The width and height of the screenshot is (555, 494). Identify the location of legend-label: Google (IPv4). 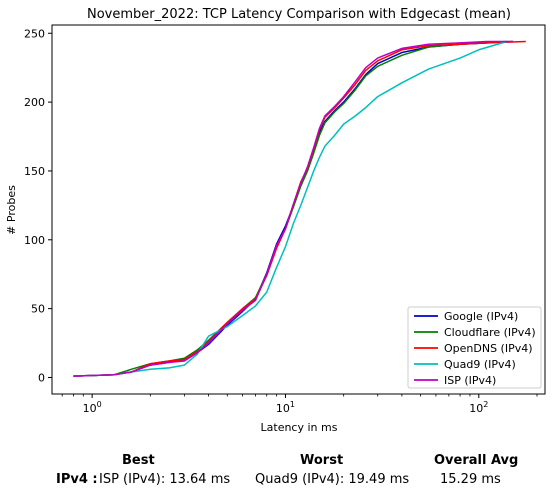
(481, 316).